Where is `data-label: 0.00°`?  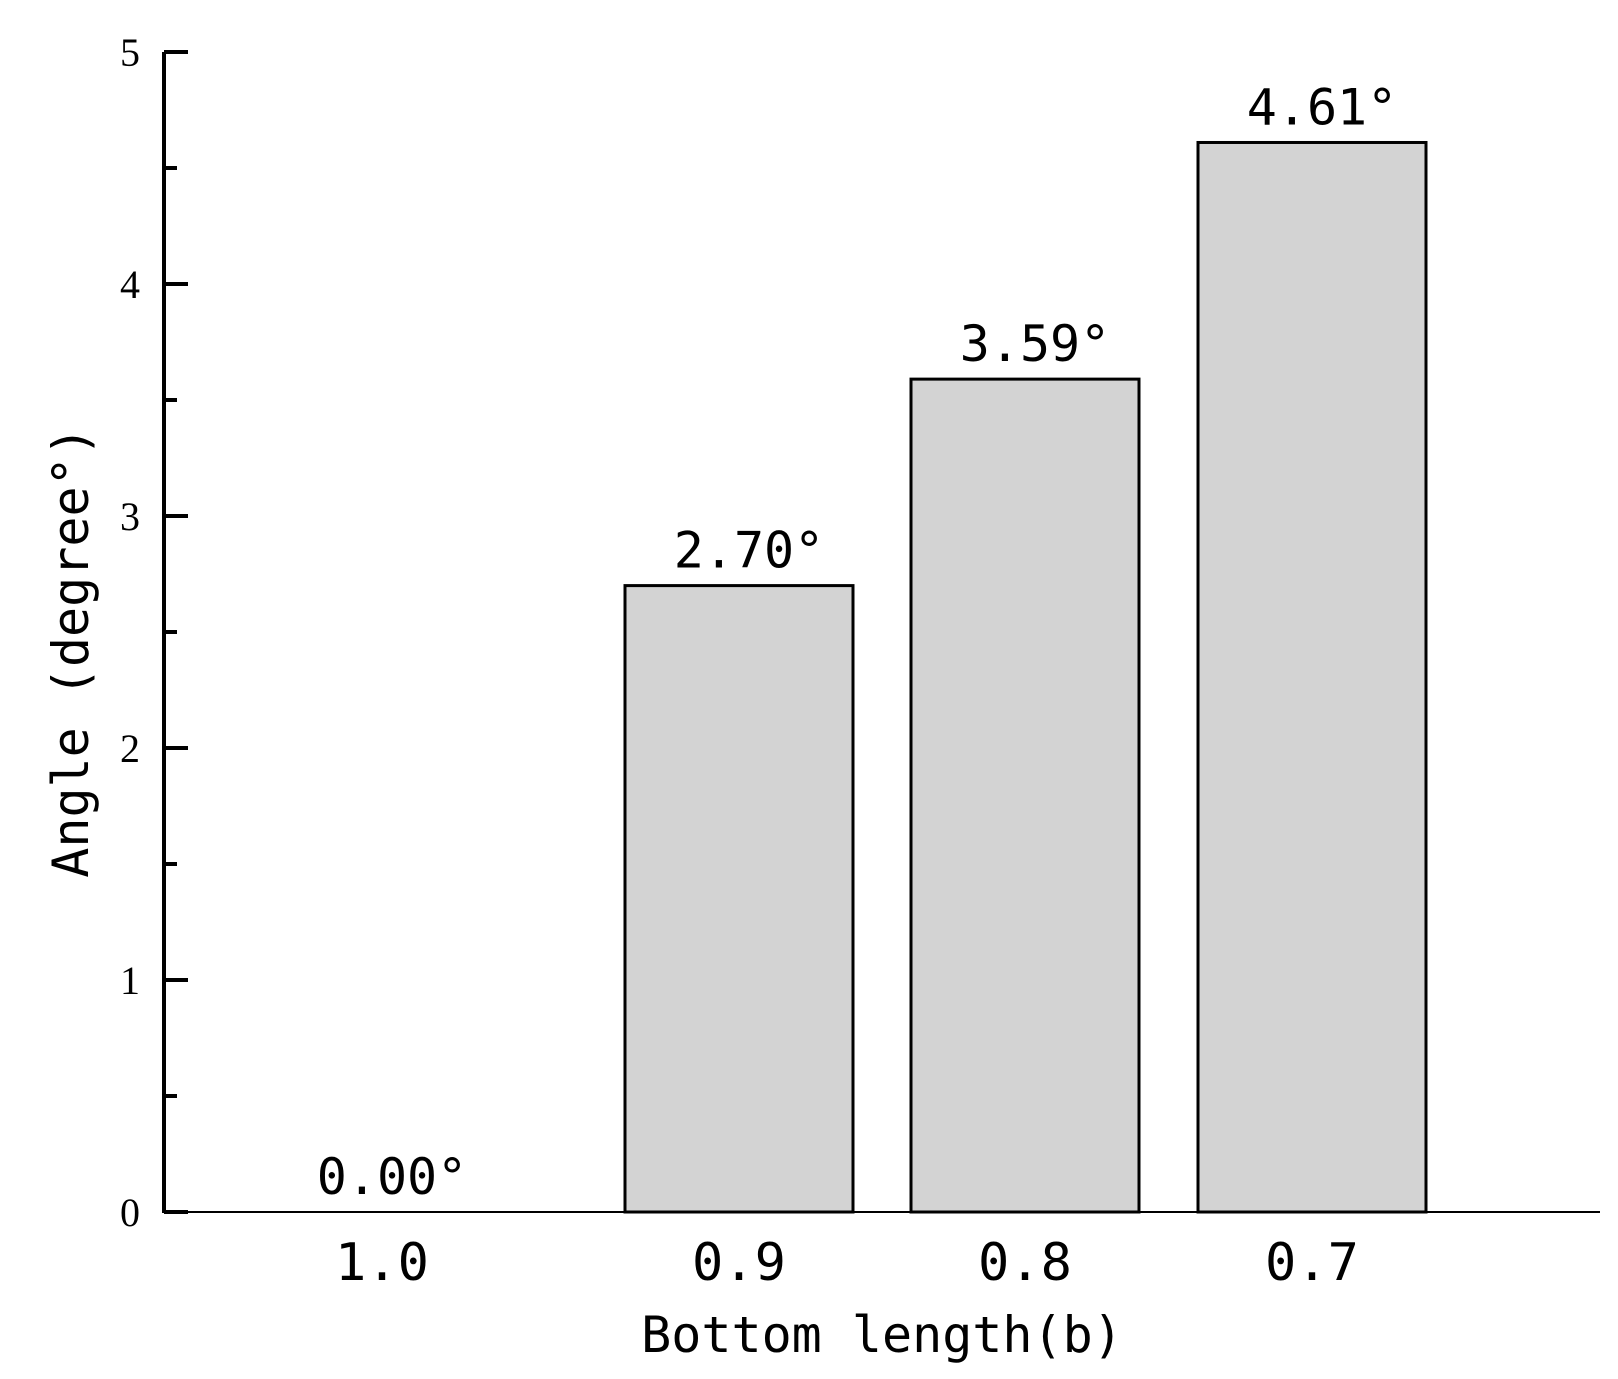 data-label: 0.00° is located at coordinates (392, 1177).